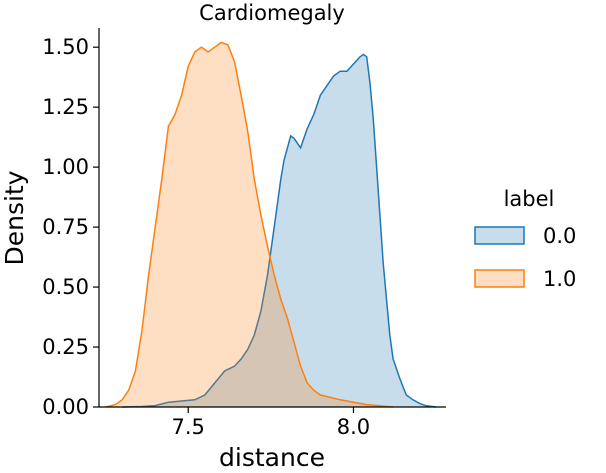  I want to click on y-tick-label: 1.00, so click(65, 167).